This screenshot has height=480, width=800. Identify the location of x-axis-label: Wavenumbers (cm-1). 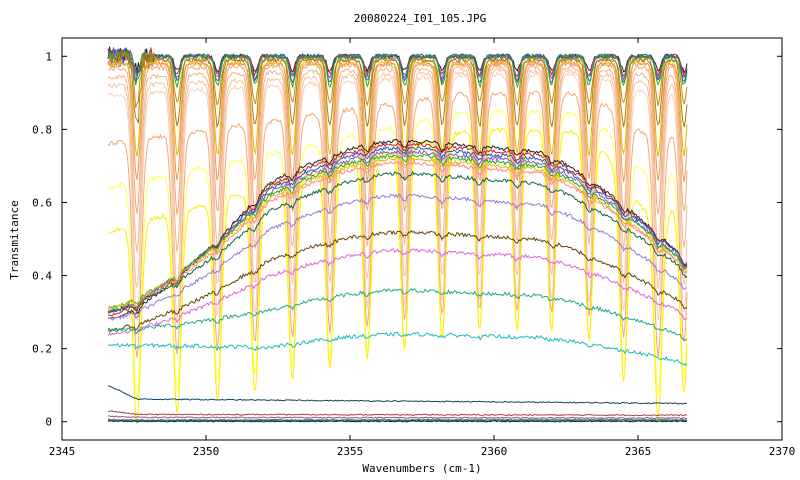
(421, 468).